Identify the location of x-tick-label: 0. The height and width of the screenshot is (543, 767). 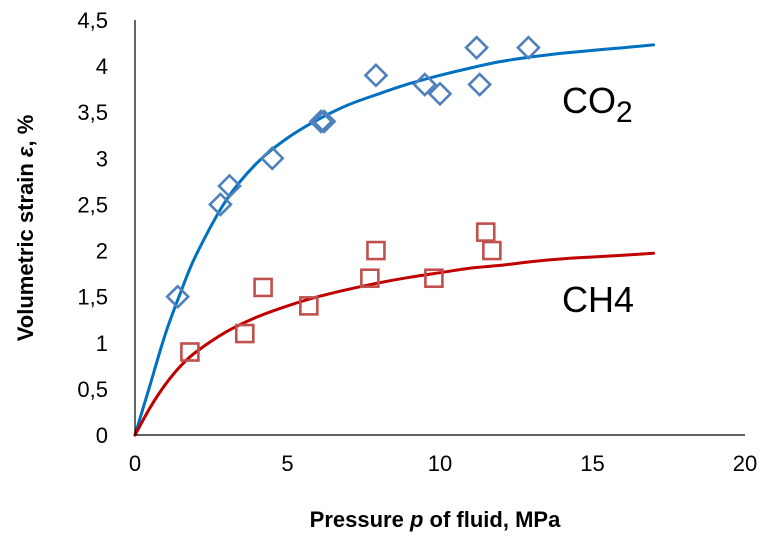
(135, 463).